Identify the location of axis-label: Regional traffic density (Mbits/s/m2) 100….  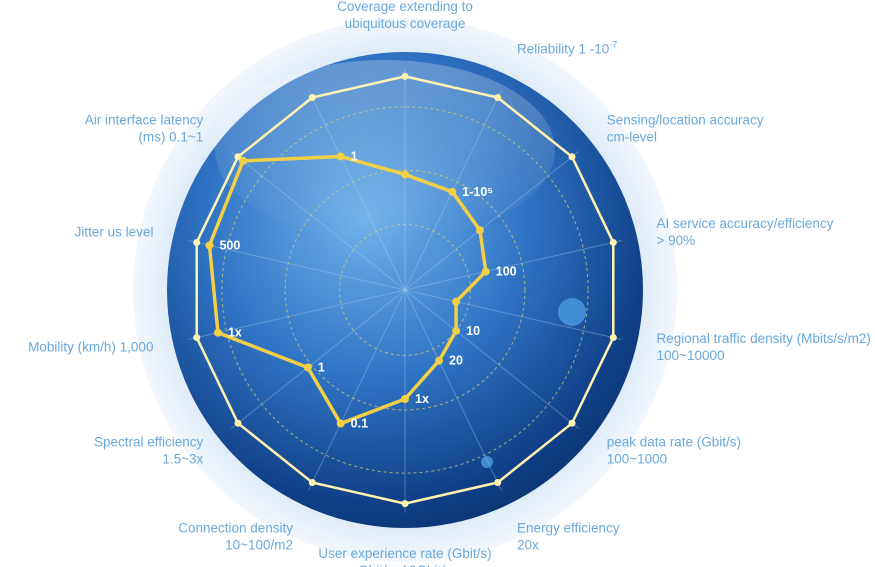
(764, 347).